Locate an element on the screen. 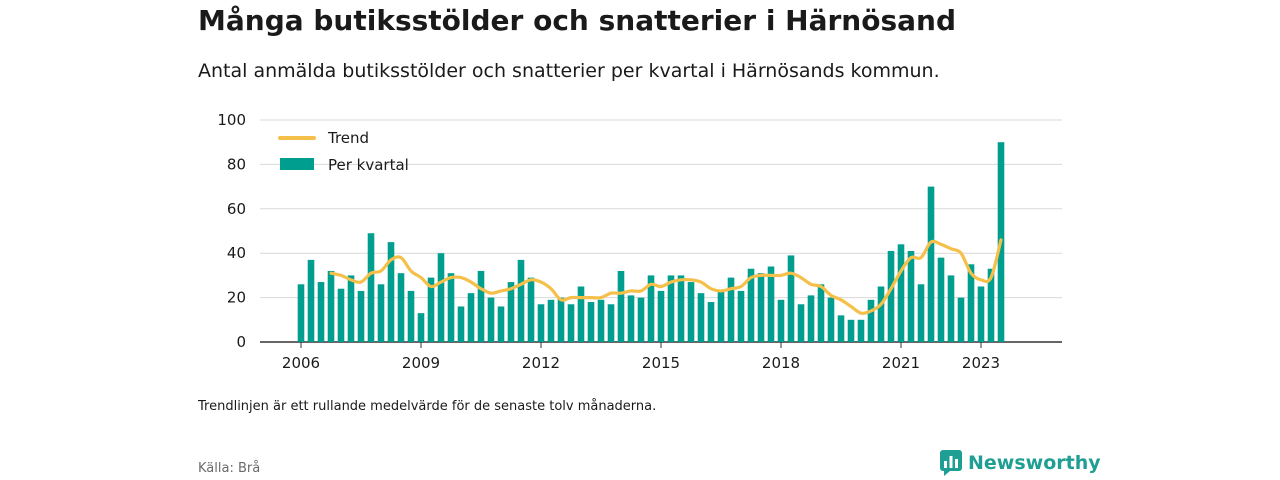 The width and height of the screenshot is (1280, 480). y-tick-label: 60 is located at coordinates (236, 209).